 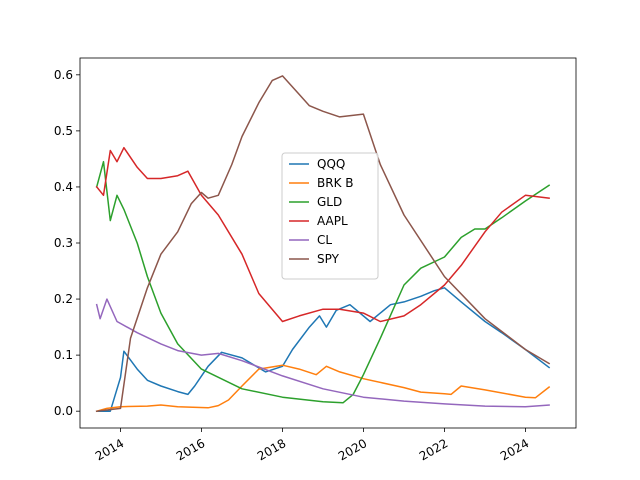 What do you see at coordinates (328, 259) in the screenshot?
I see `legend-label: SPY` at bounding box center [328, 259].